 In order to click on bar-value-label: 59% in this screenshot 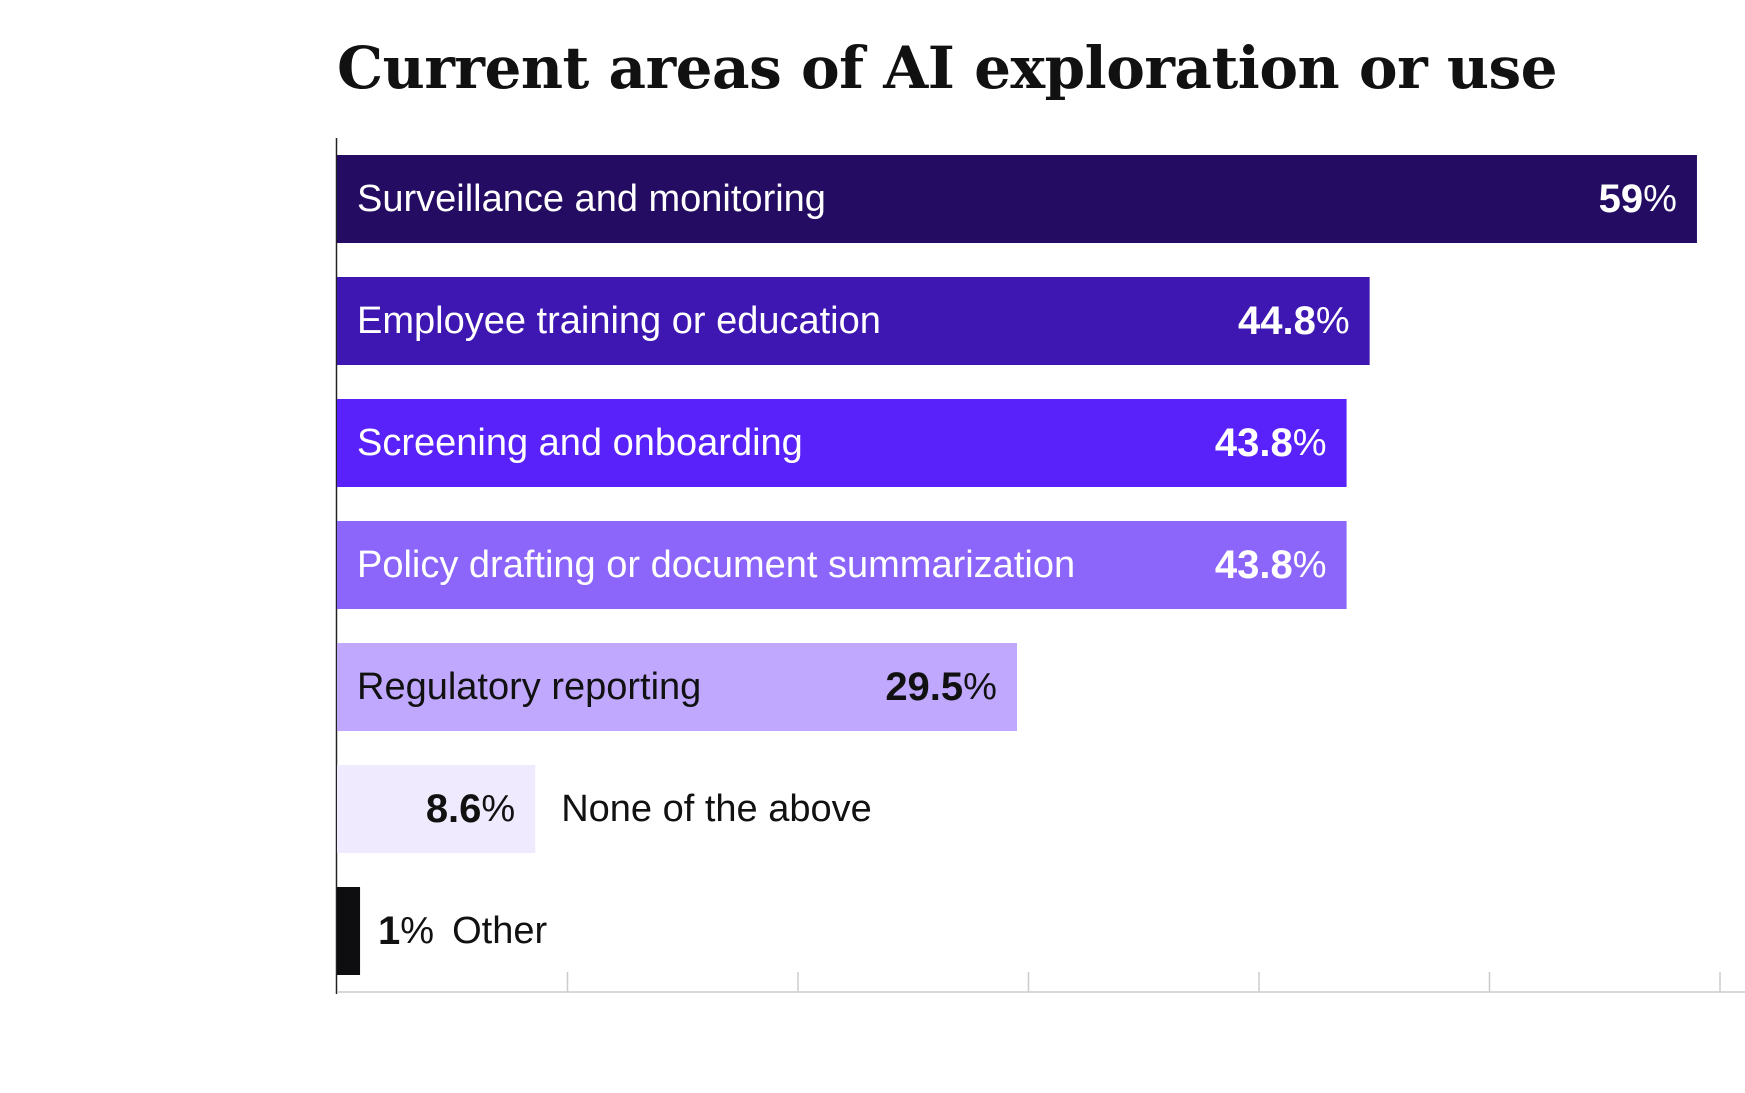, I will do `click(1638, 199)`.